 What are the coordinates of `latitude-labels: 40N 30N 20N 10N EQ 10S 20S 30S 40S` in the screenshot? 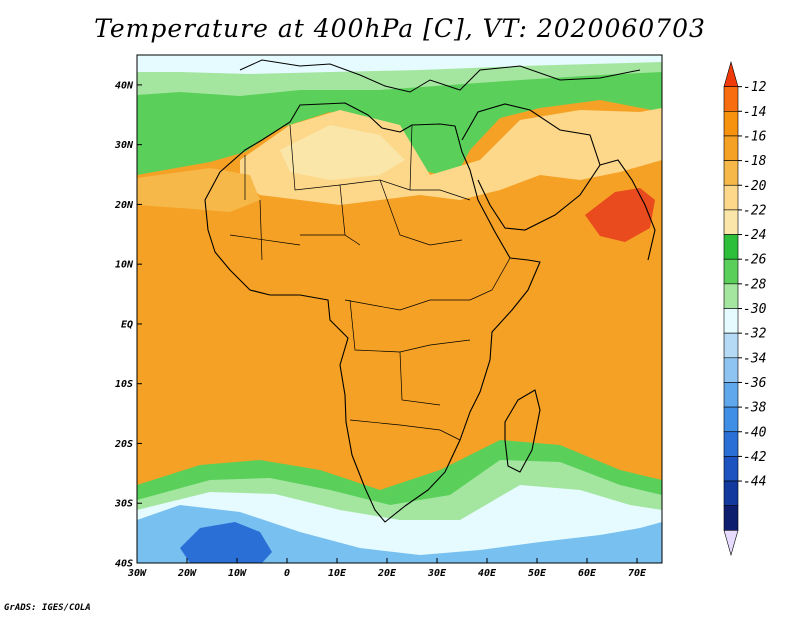 It's located at (124, 324).